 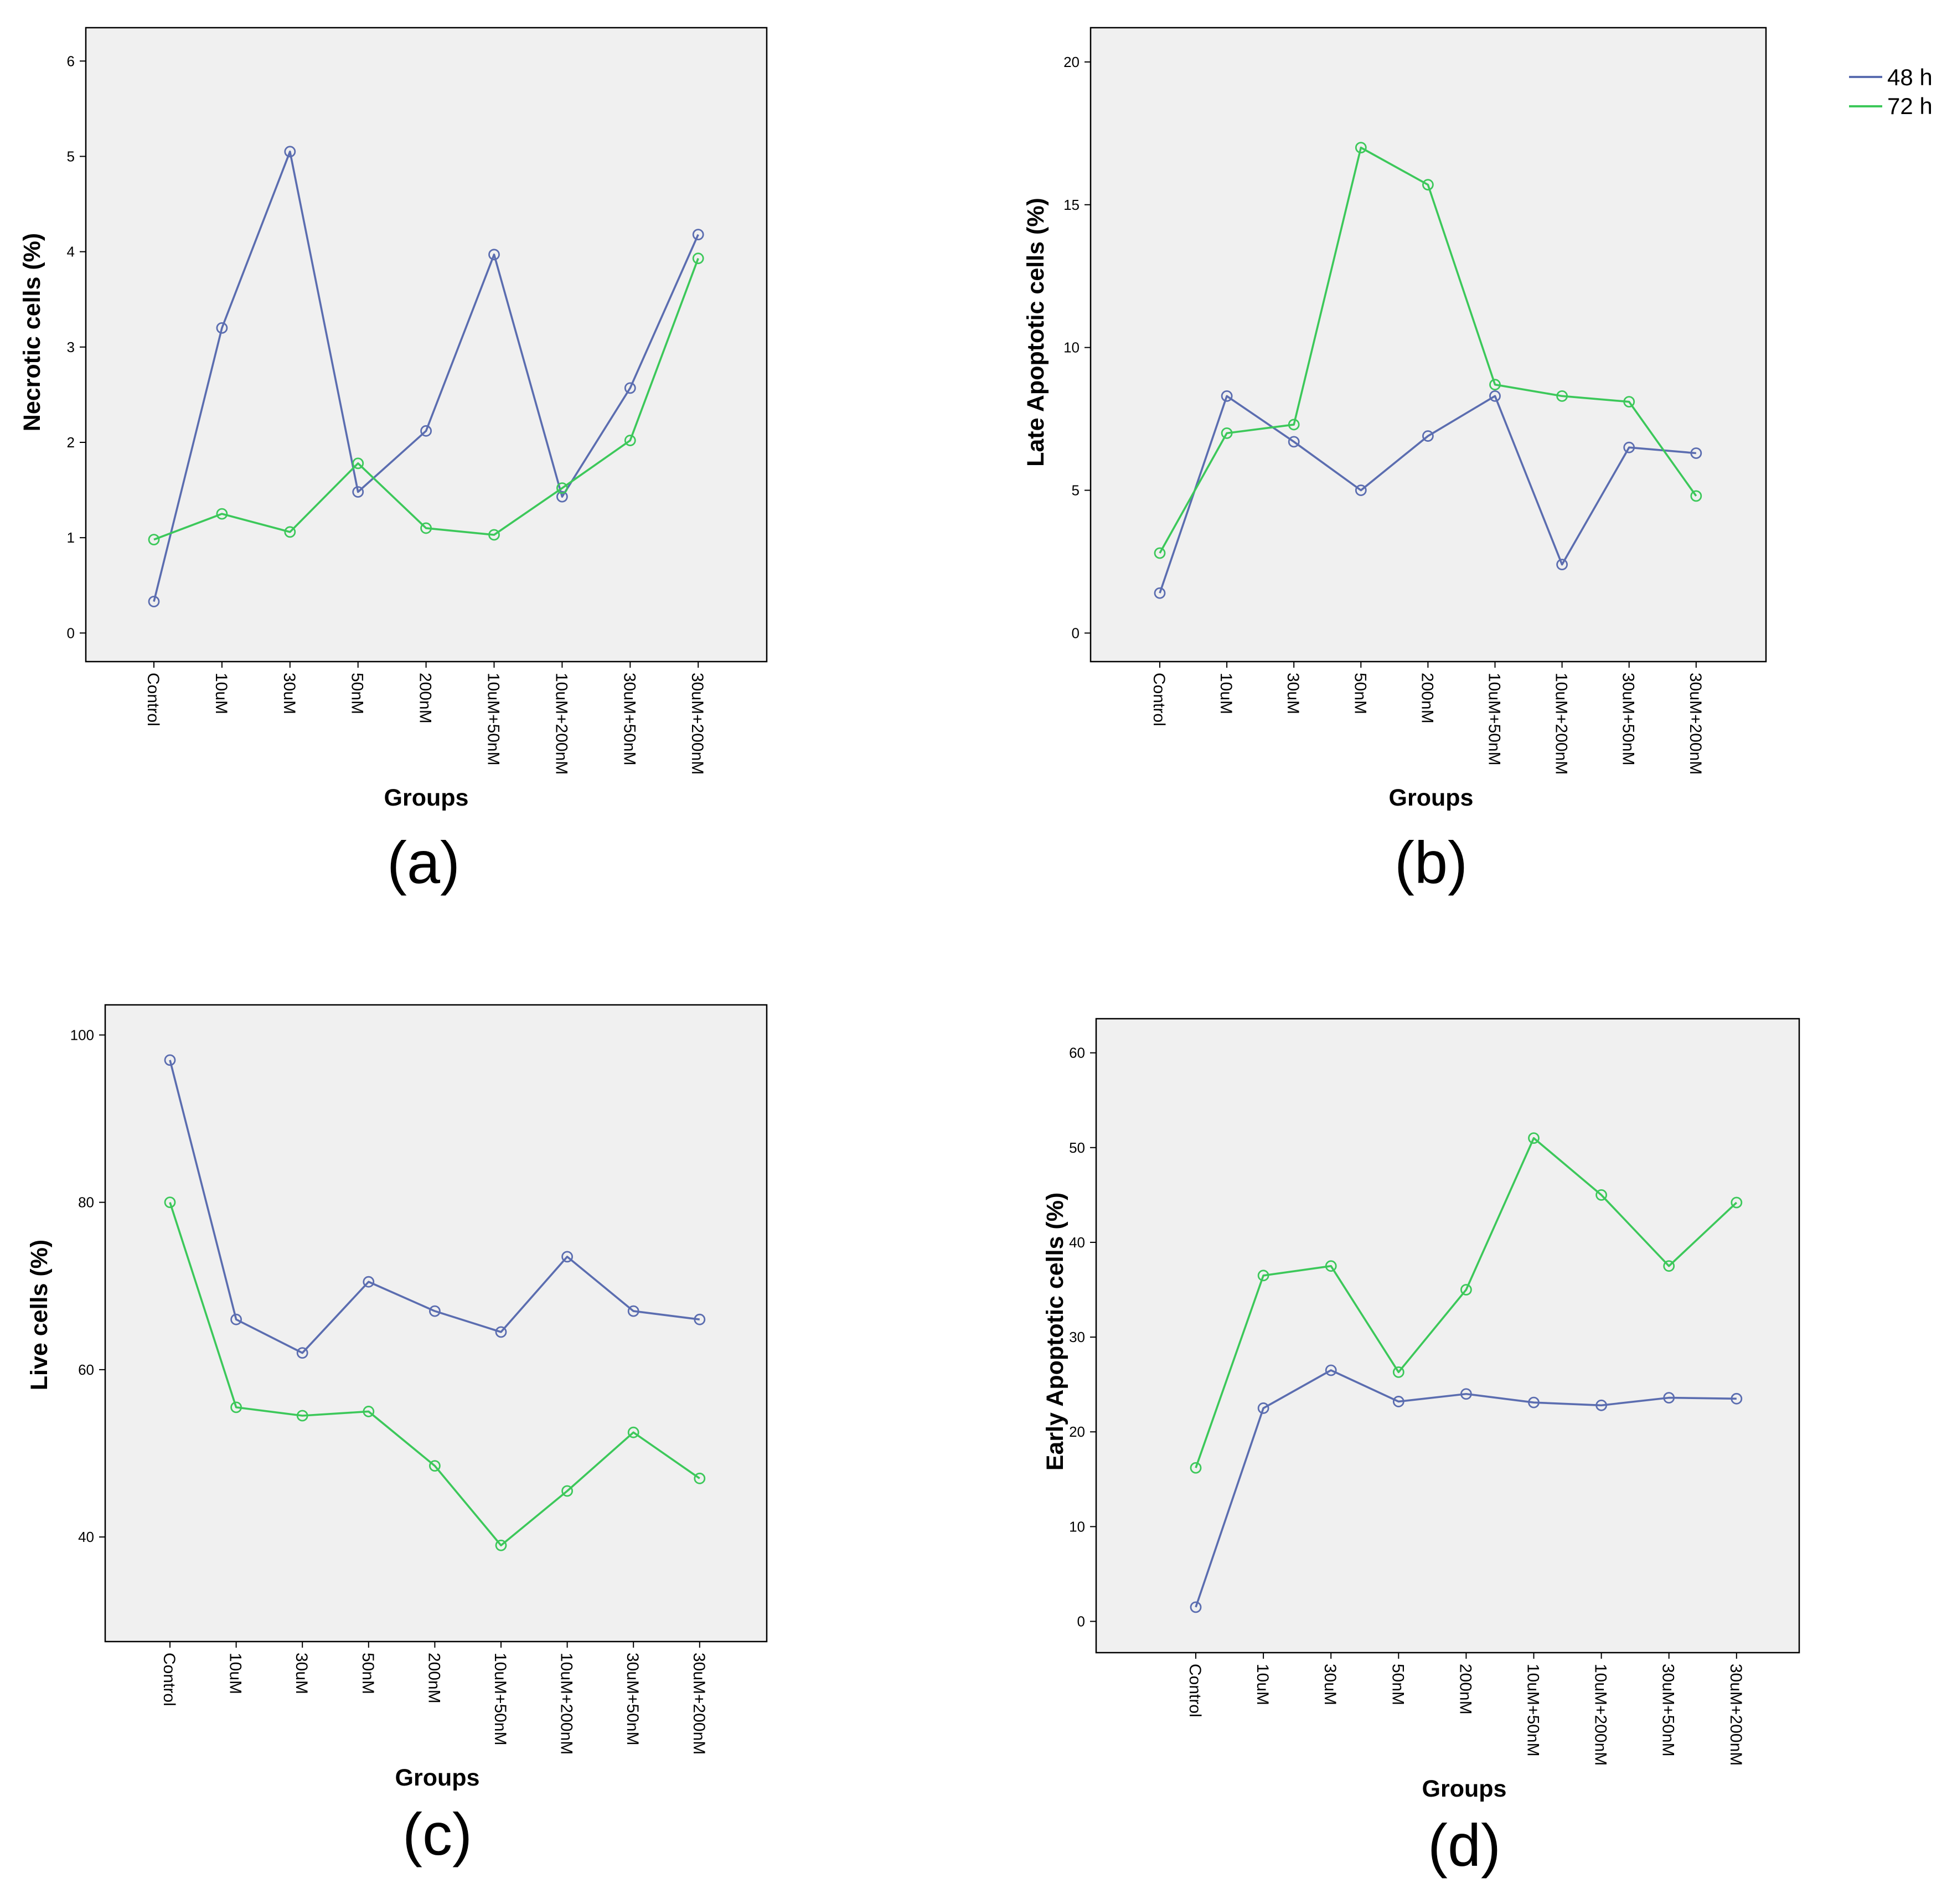 What do you see at coordinates (71, 347) in the screenshot?
I see `y-tick-label: 3` at bounding box center [71, 347].